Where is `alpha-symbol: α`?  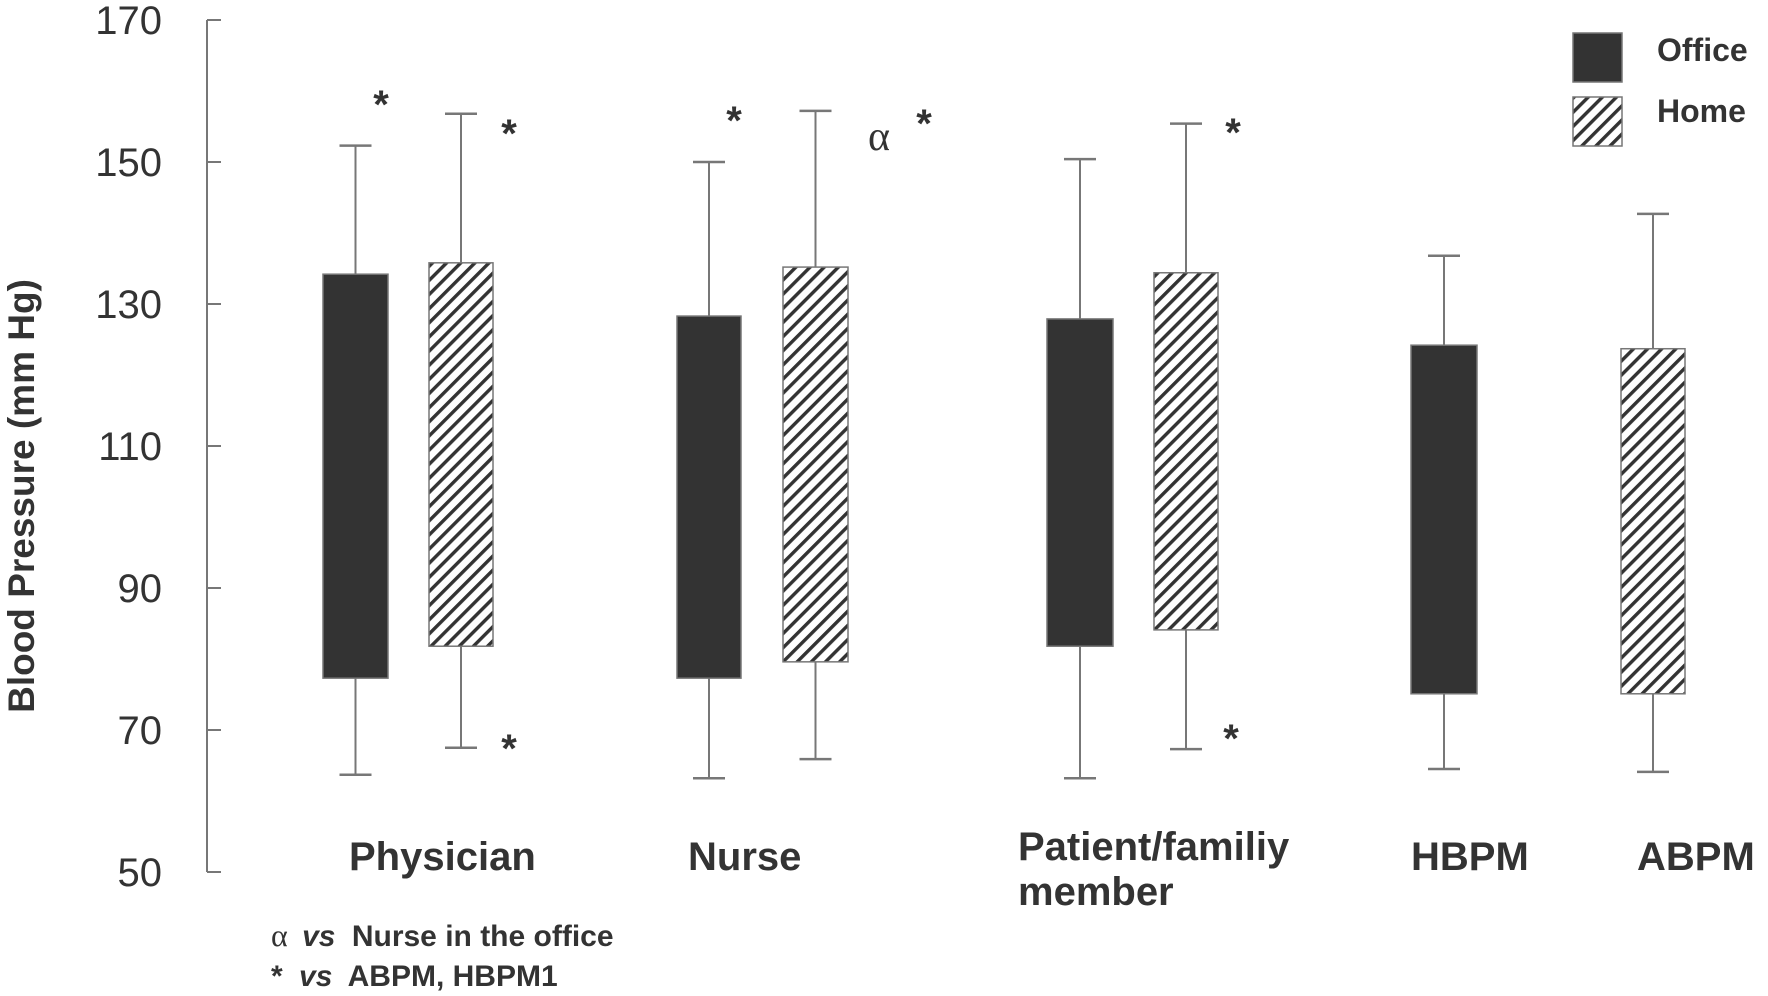
alpha-symbol: α is located at coordinates (279, 935).